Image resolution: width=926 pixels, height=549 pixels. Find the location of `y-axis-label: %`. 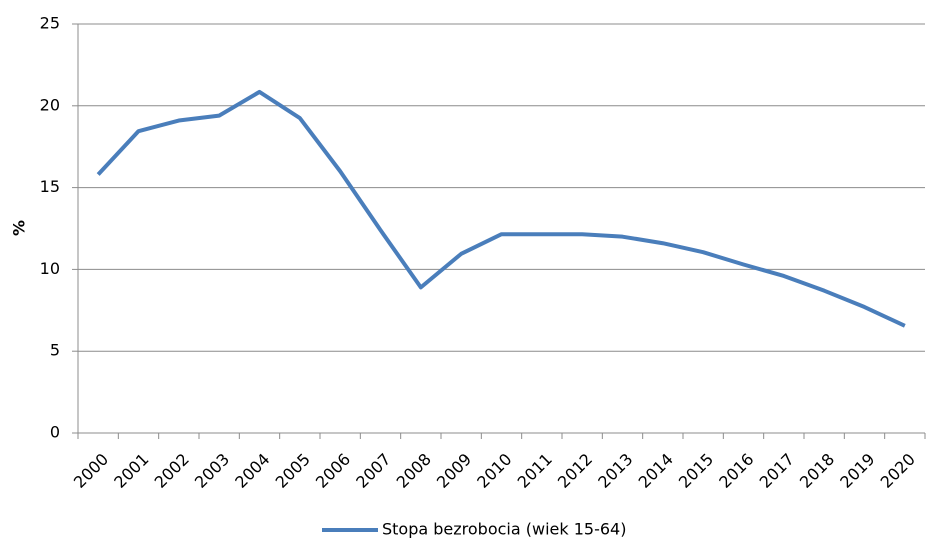

y-axis-label: % is located at coordinates (19, 228).